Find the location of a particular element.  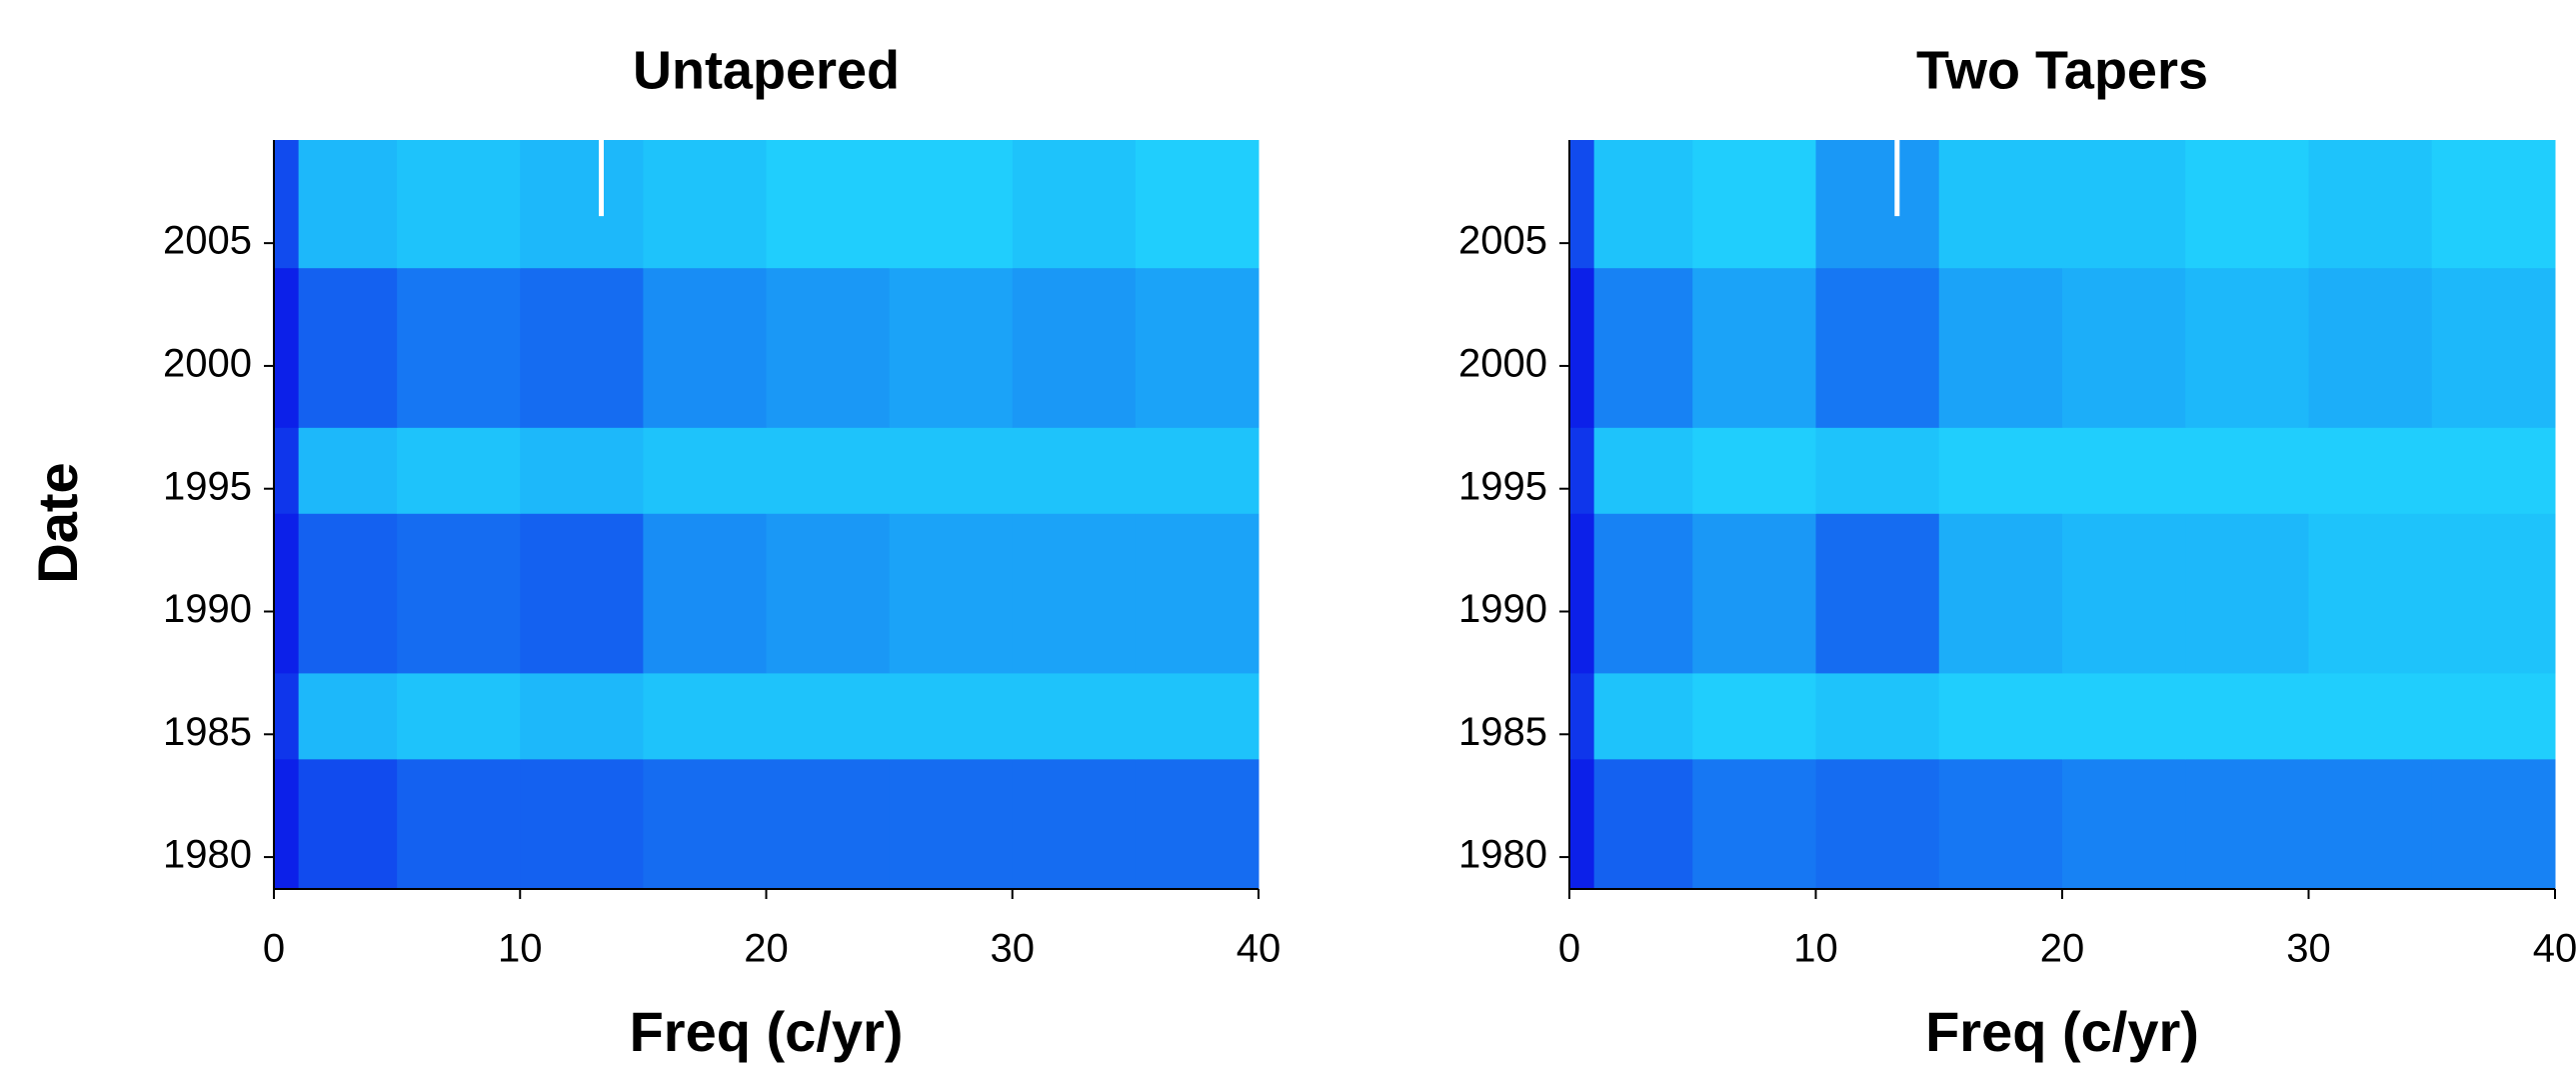

x-tick-label: 40 is located at coordinates (1259, 949).